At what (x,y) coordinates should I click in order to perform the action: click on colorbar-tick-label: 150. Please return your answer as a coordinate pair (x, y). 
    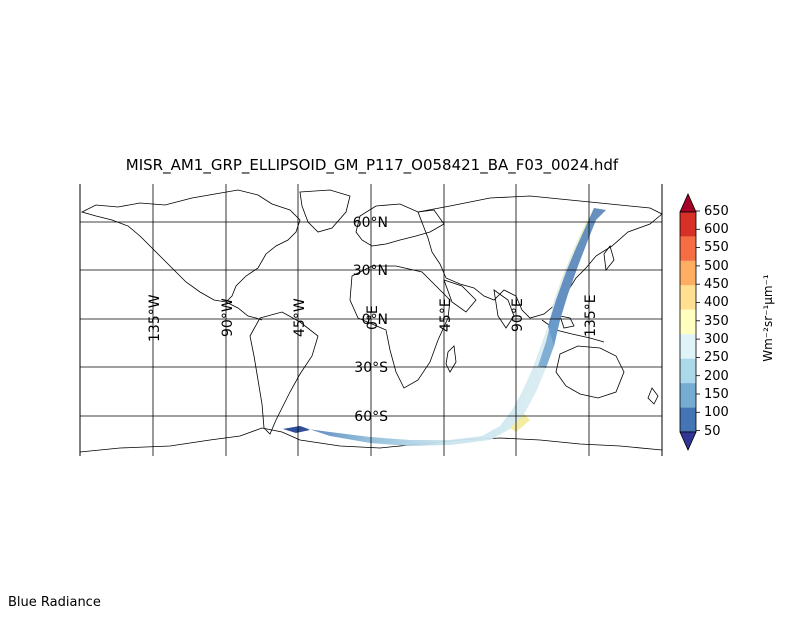
    Looking at the image, I should click on (716, 394).